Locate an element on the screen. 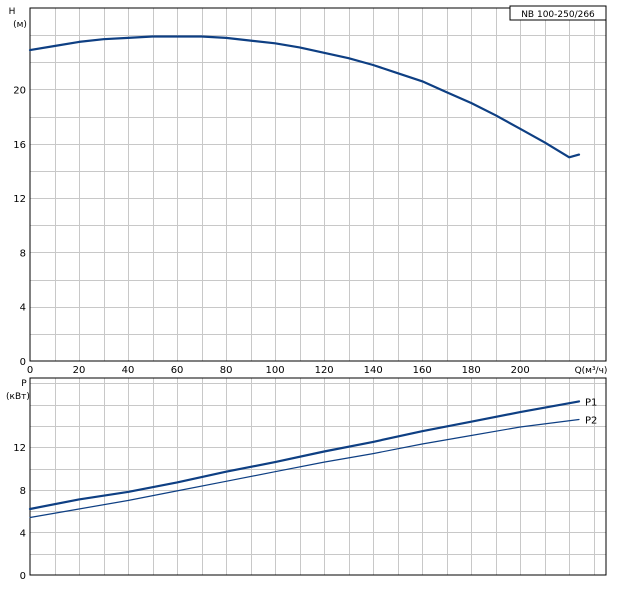 This screenshot has height=606, width=624. flow-tick-label: 40 is located at coordinates (128, 370).